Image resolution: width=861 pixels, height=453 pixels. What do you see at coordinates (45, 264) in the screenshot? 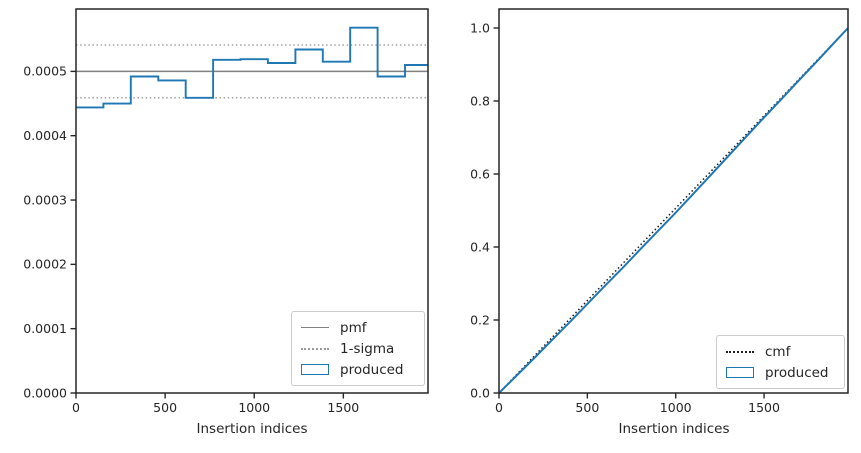
I see `y-tick-label: 0.0002` at bounding box center [45, 264].